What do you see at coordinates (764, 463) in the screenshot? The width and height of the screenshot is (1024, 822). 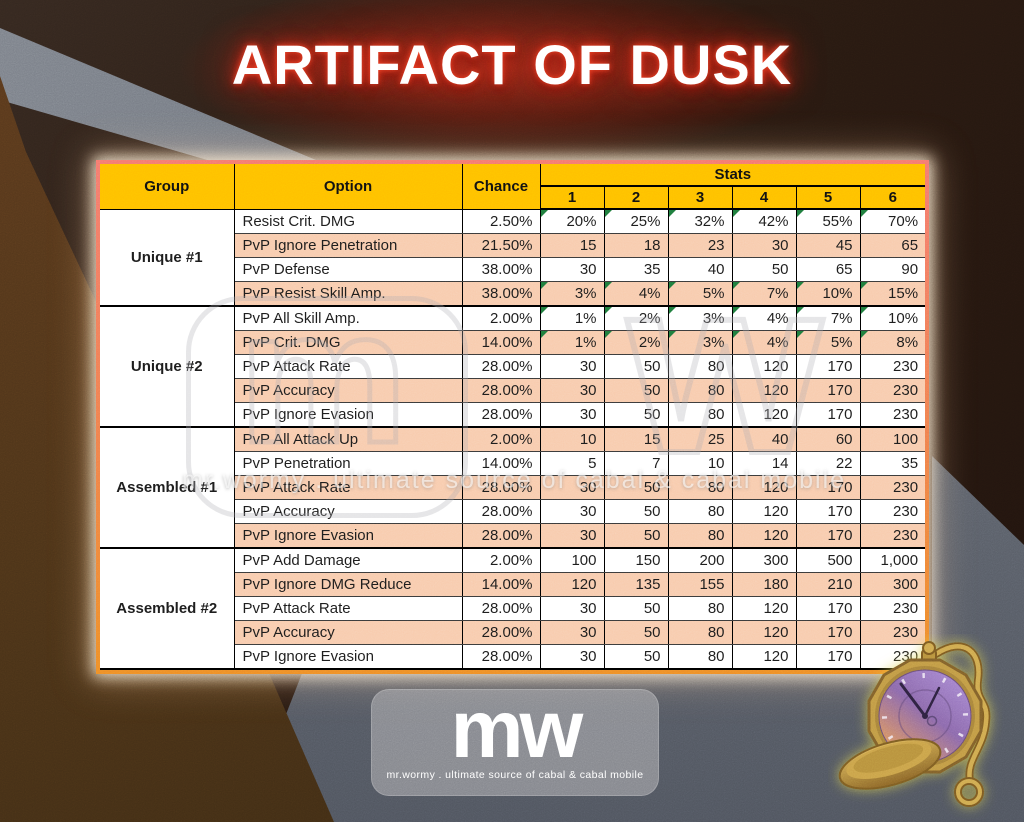 I see `stat-cell: 14` at bounding box center [764, 463].